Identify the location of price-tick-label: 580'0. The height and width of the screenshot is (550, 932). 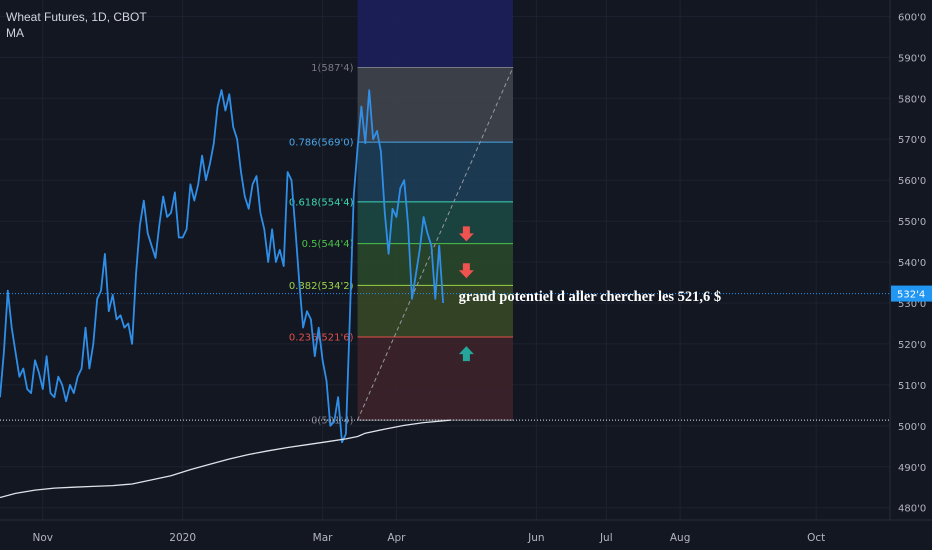
(912, 99).